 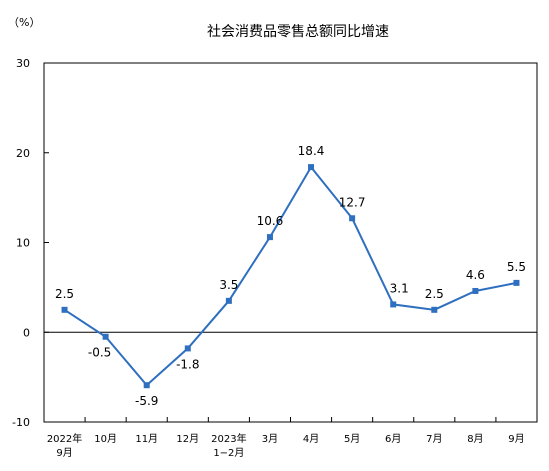 I want to click on y-tick-label: 20, so click(x=23, y=153).